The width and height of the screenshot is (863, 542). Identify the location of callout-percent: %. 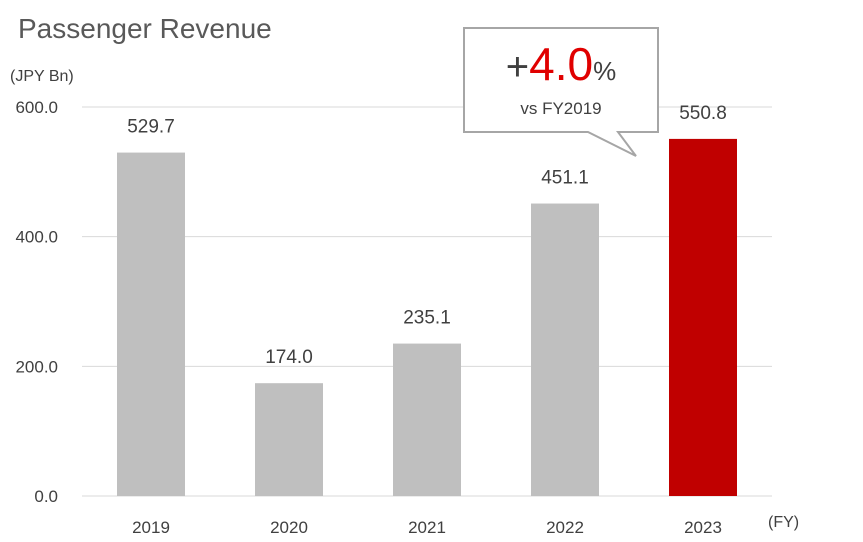
(604, 71).